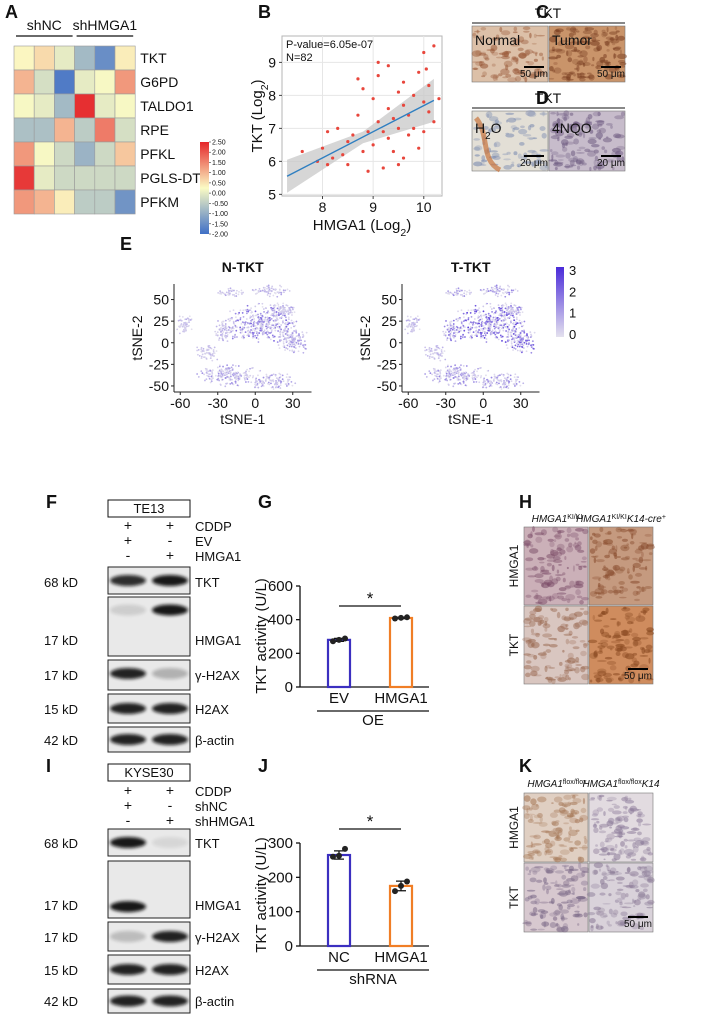  I want to click on colorbar-label: 1.50, so click(219, 163).